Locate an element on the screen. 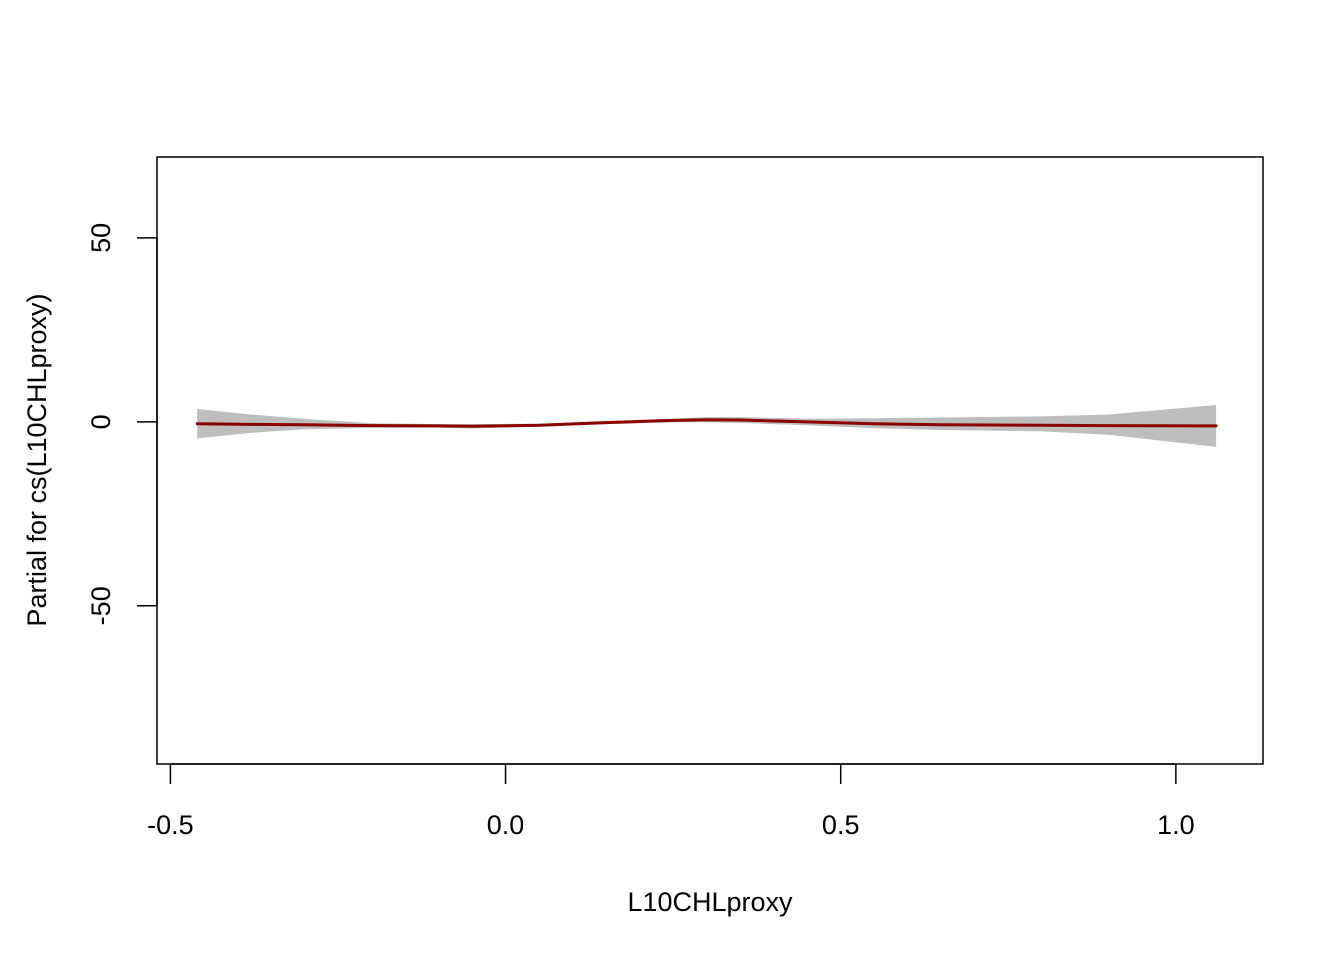 The height and width of the screenshot is (960, 1344). fitted-line is located at coordinates (706, 423).